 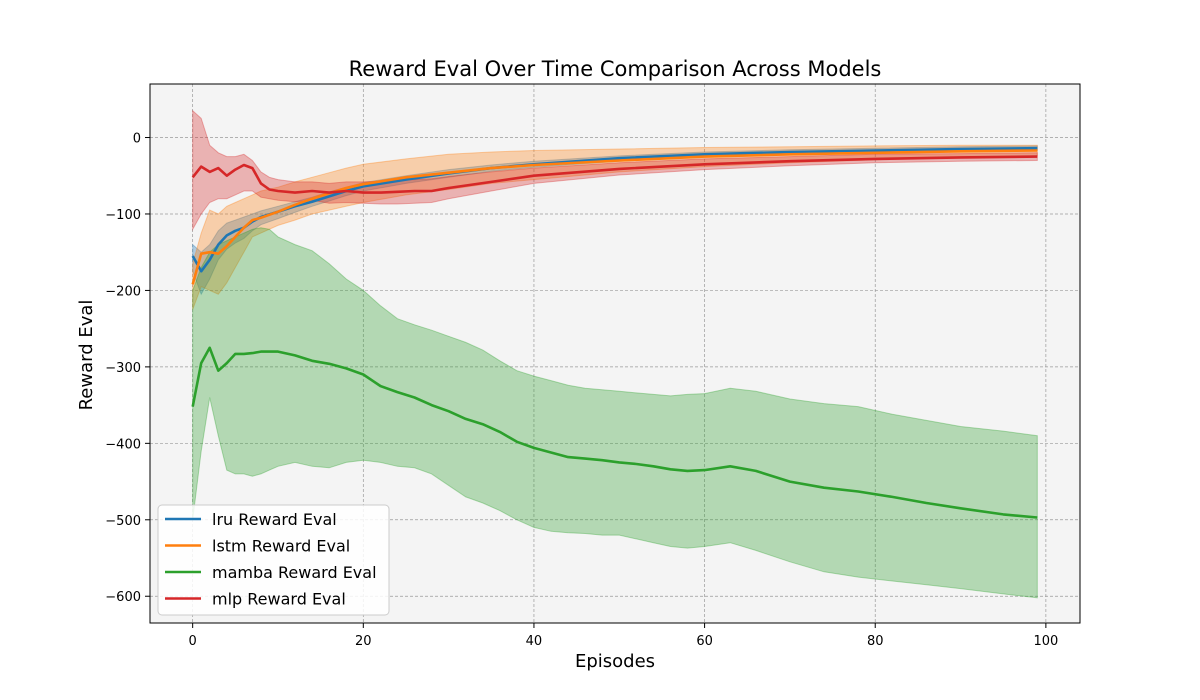 What do you see at coordinates (123, 444) in the screenshot?
I see `y-tick-label: −400` at bounding box center [123, 444].